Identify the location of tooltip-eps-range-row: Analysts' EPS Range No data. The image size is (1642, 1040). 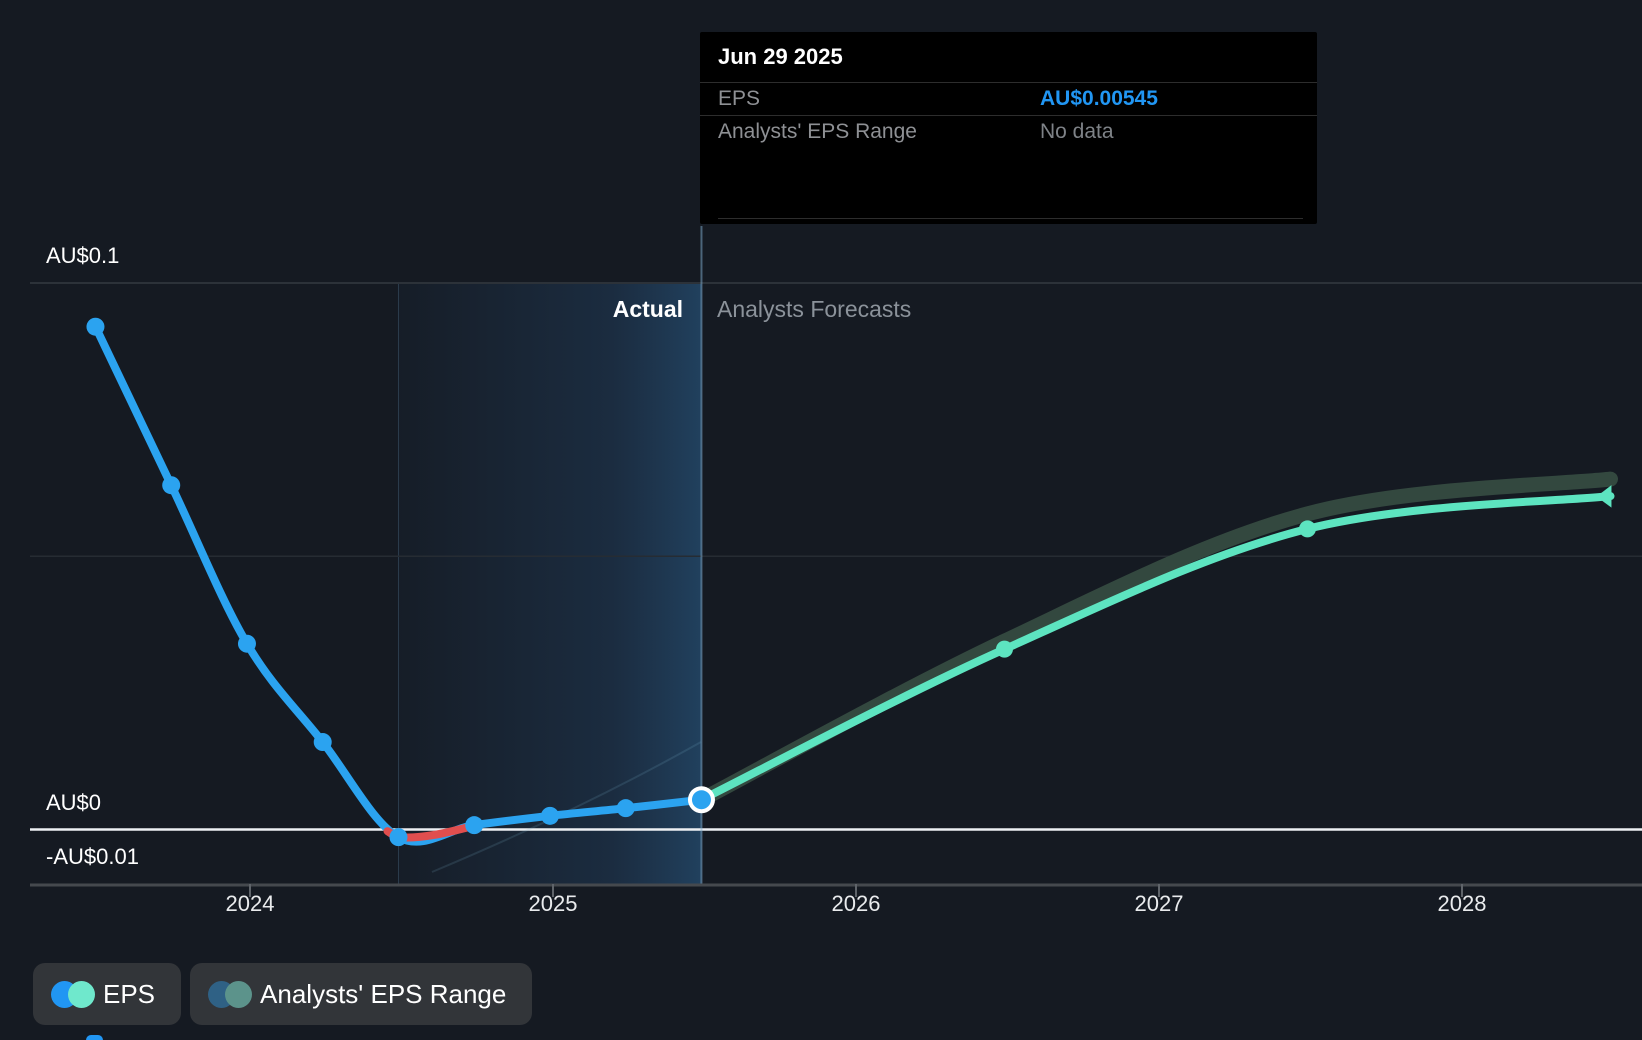
(1008, 132).